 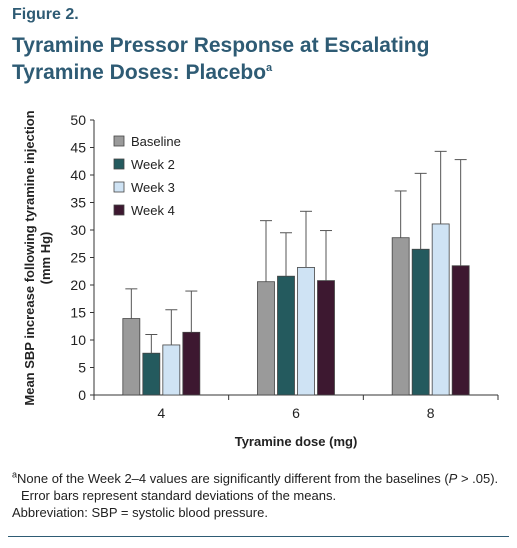 I want to click on footnote-p-symbol: P, so click(x=453, y=478).